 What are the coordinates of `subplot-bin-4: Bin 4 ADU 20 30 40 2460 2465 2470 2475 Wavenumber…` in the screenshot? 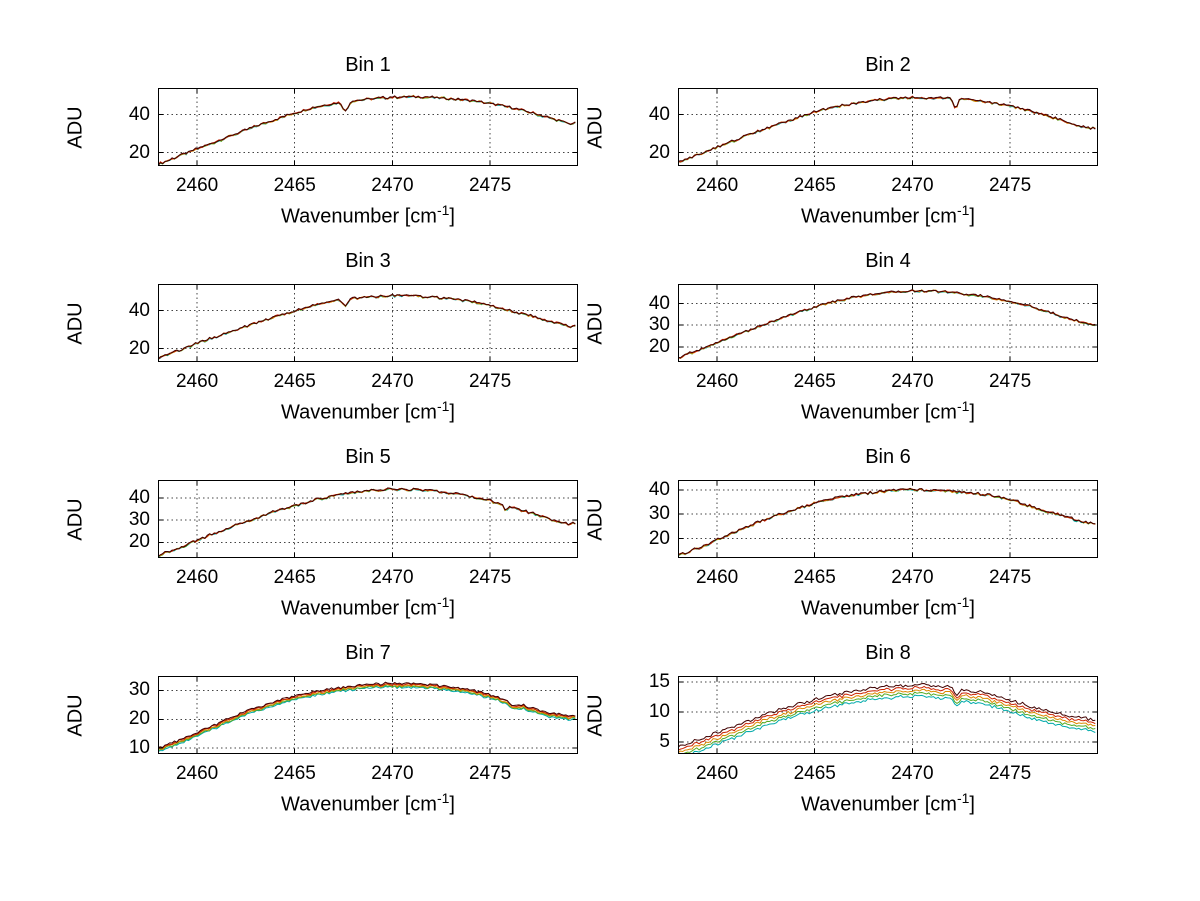 It's located at (841, 337).